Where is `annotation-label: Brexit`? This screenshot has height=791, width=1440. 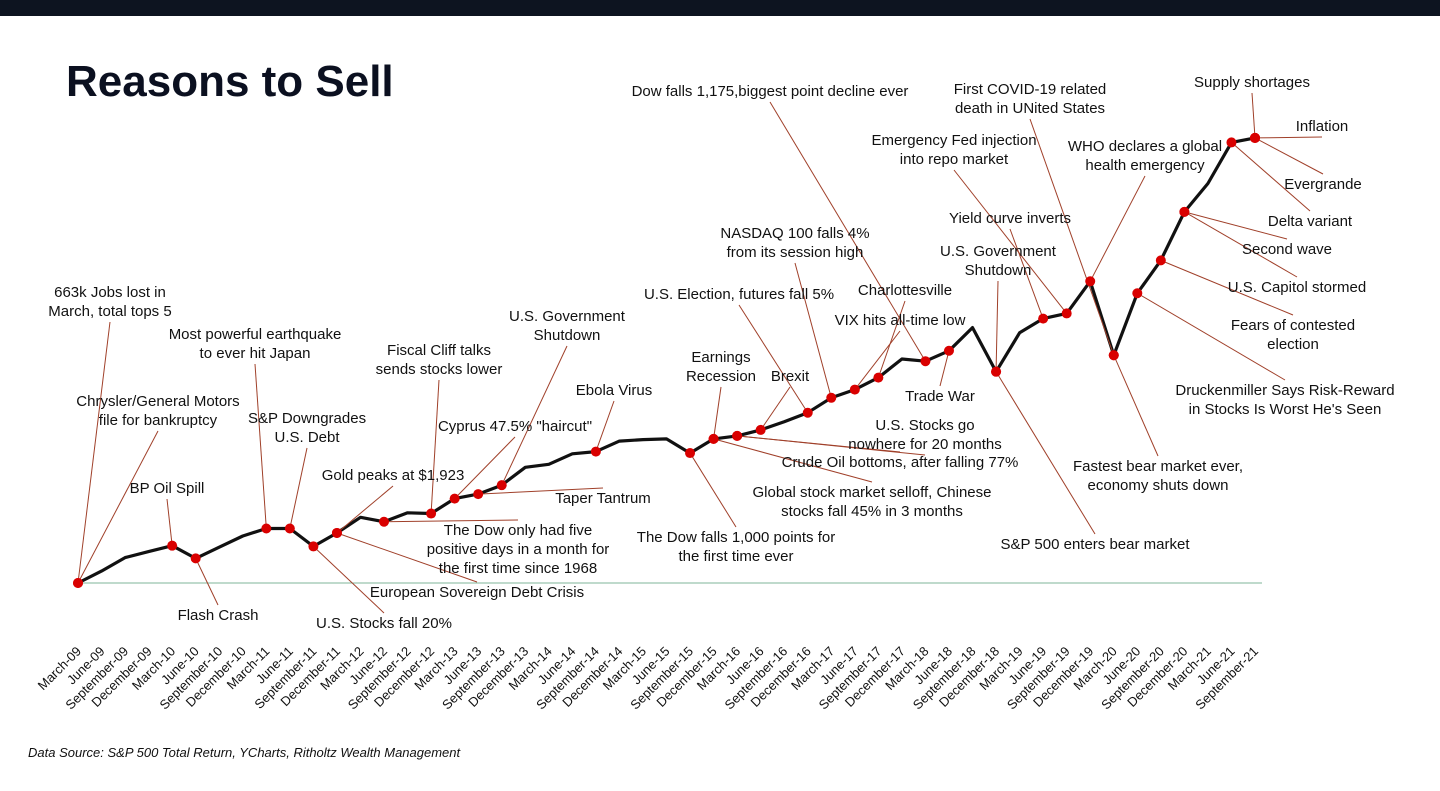
annotation-label: Brexit is located at coordinates (790, 376).